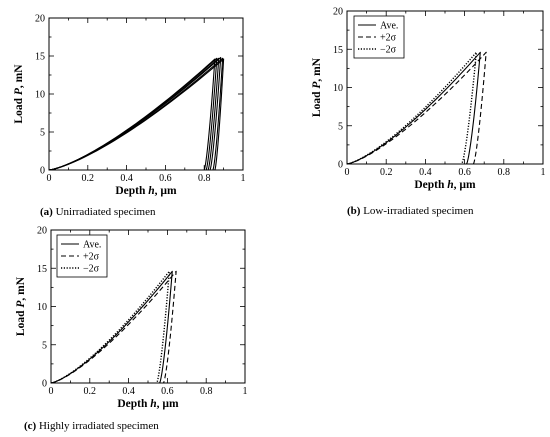  What do you see at coordinates (104, 212) in the screenshot?
I see `caption-text: Unirradiated specimen` at bounding box center [104, 212].